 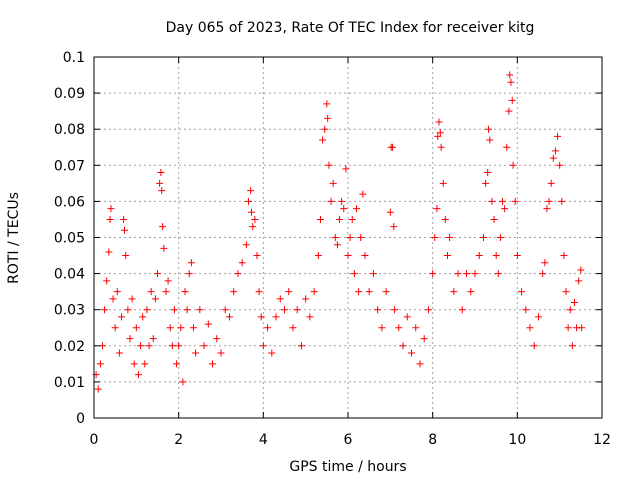 What do you see at coordinates (347, 467) in the screenshot?
I see `x-axis-label: GPS time / hours` at bounding box center [347, 467].